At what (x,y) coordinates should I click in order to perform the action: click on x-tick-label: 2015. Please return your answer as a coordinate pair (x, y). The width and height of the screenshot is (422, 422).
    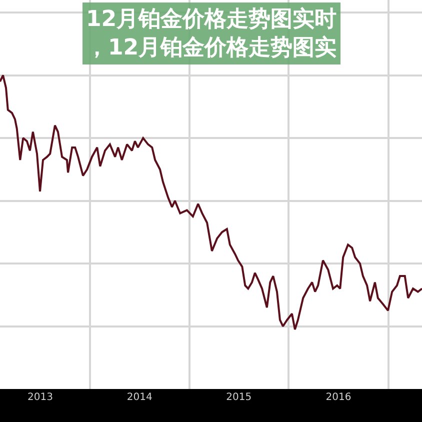
    Looking at the image, I should click on (239, 397).